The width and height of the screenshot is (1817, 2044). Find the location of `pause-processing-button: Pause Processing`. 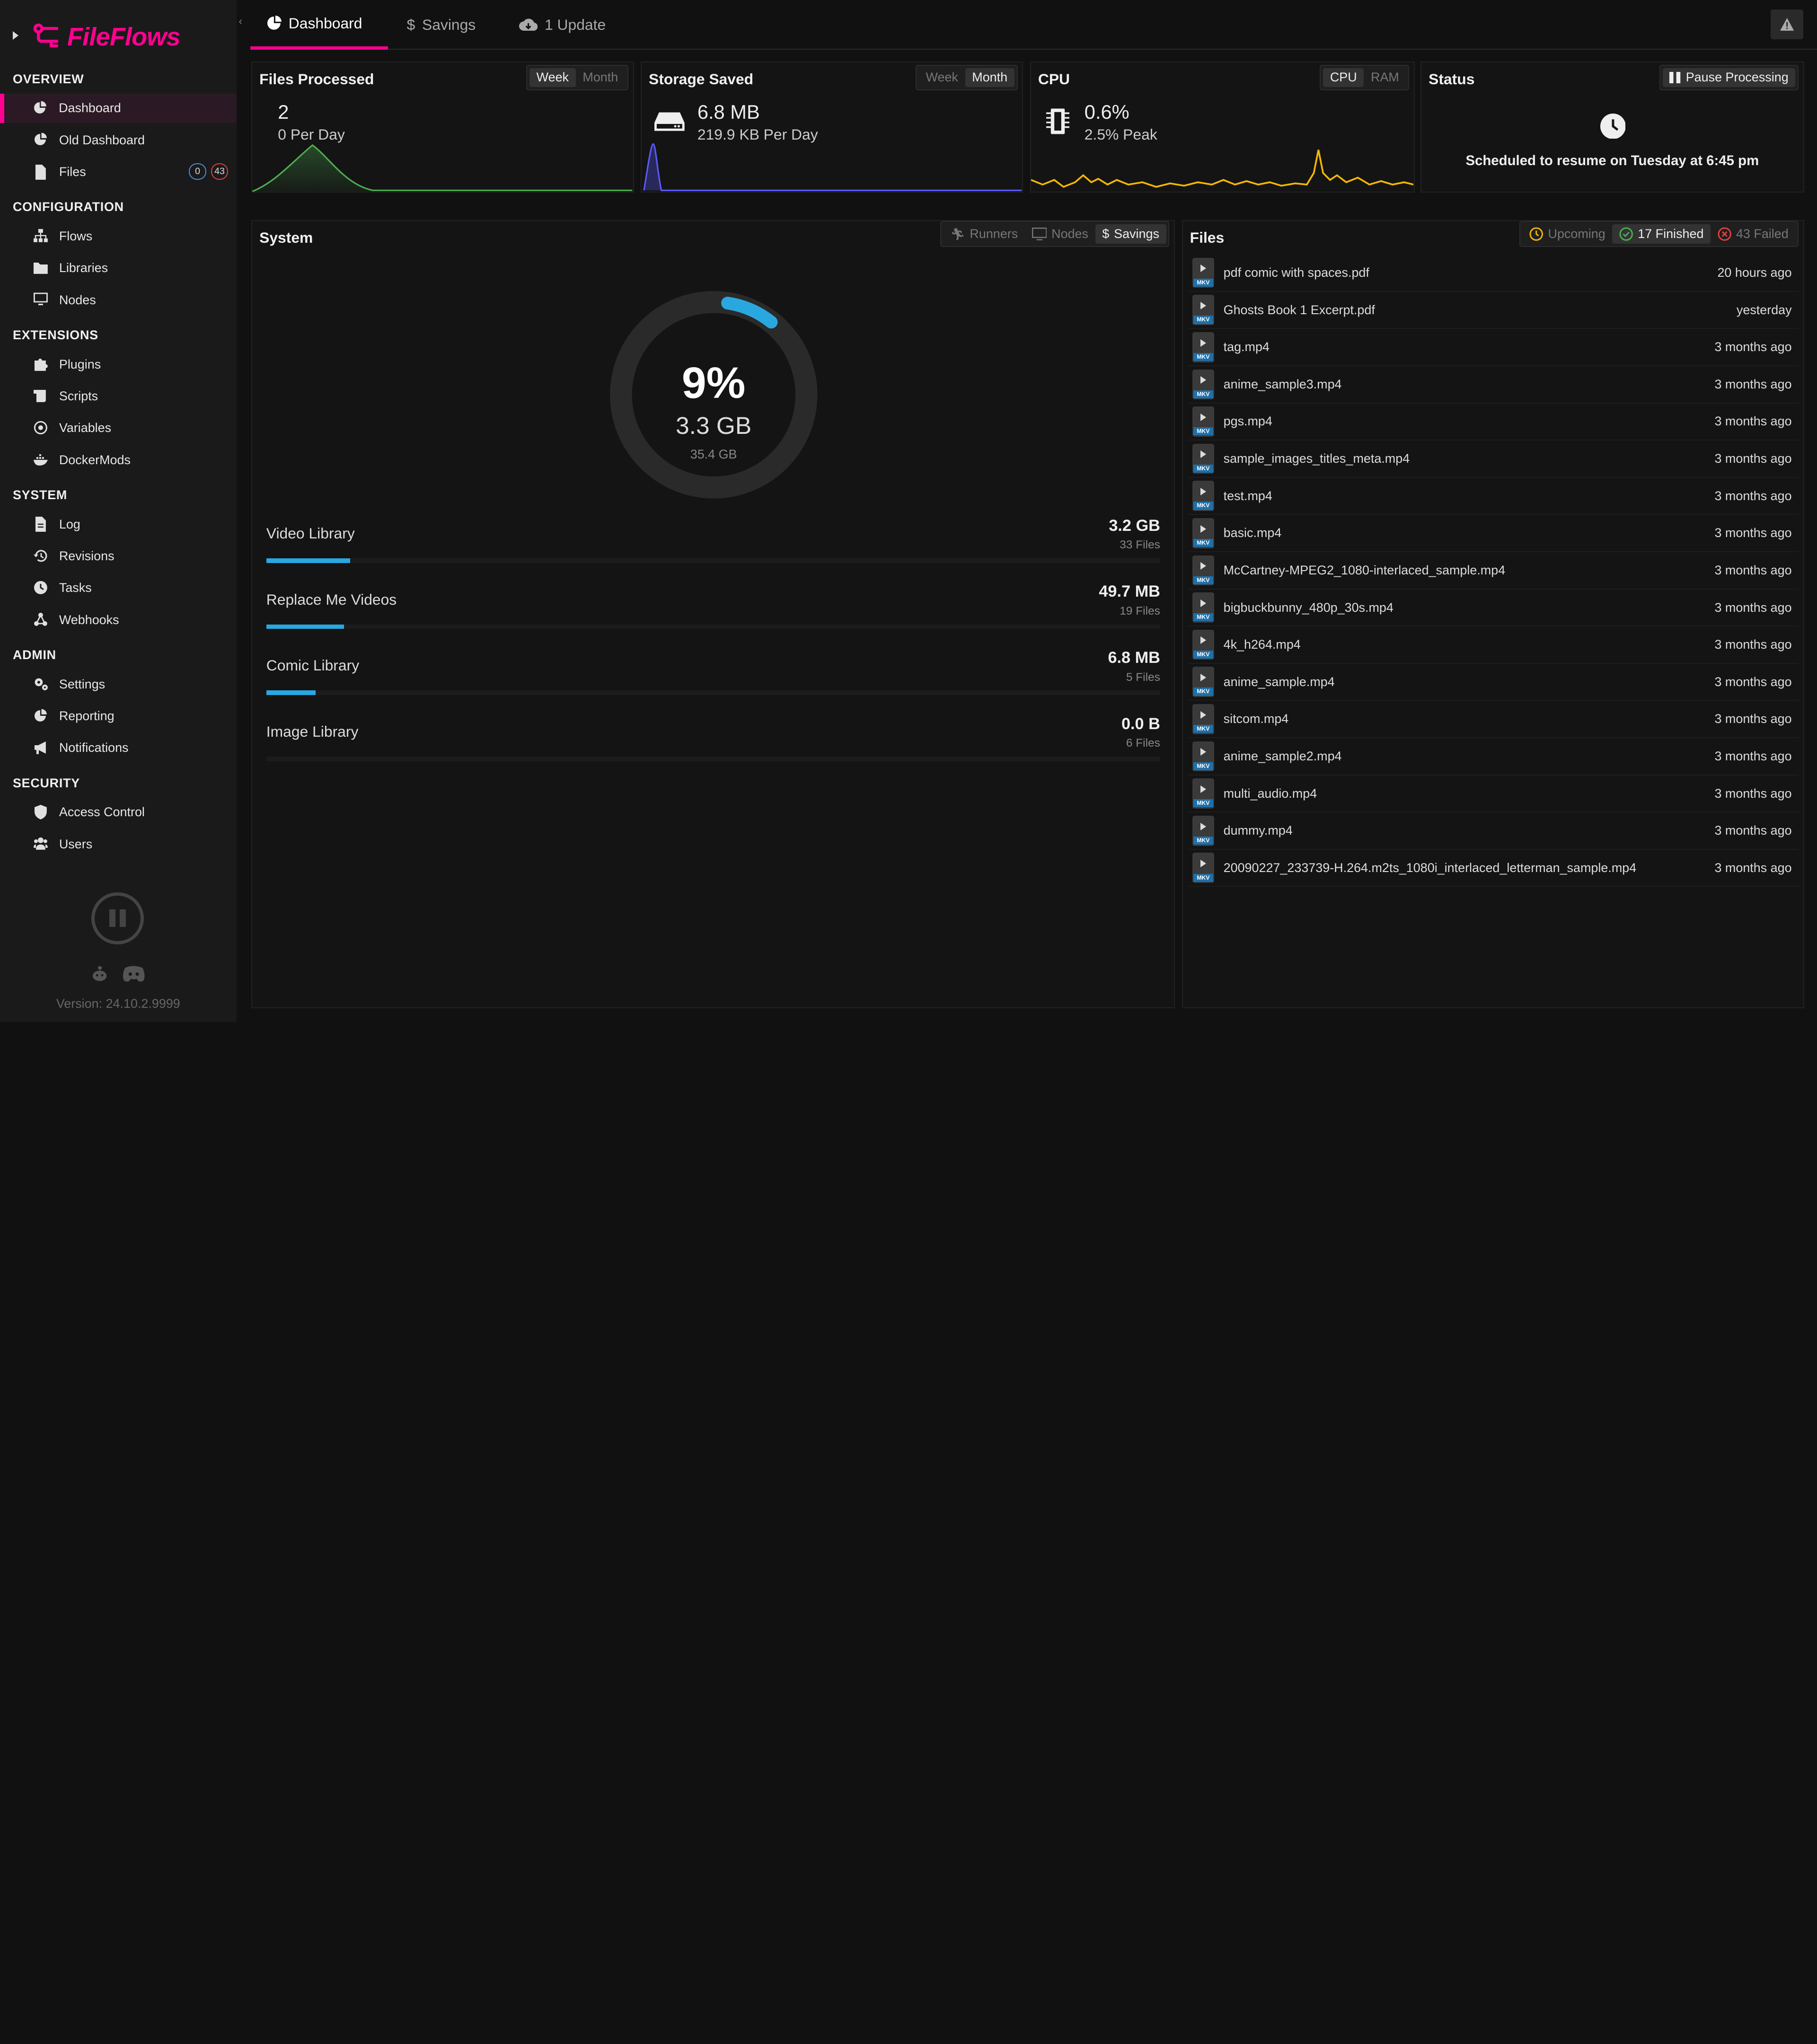

pause-processing-button: Pause Processing is located at coordinates (1729, 77).